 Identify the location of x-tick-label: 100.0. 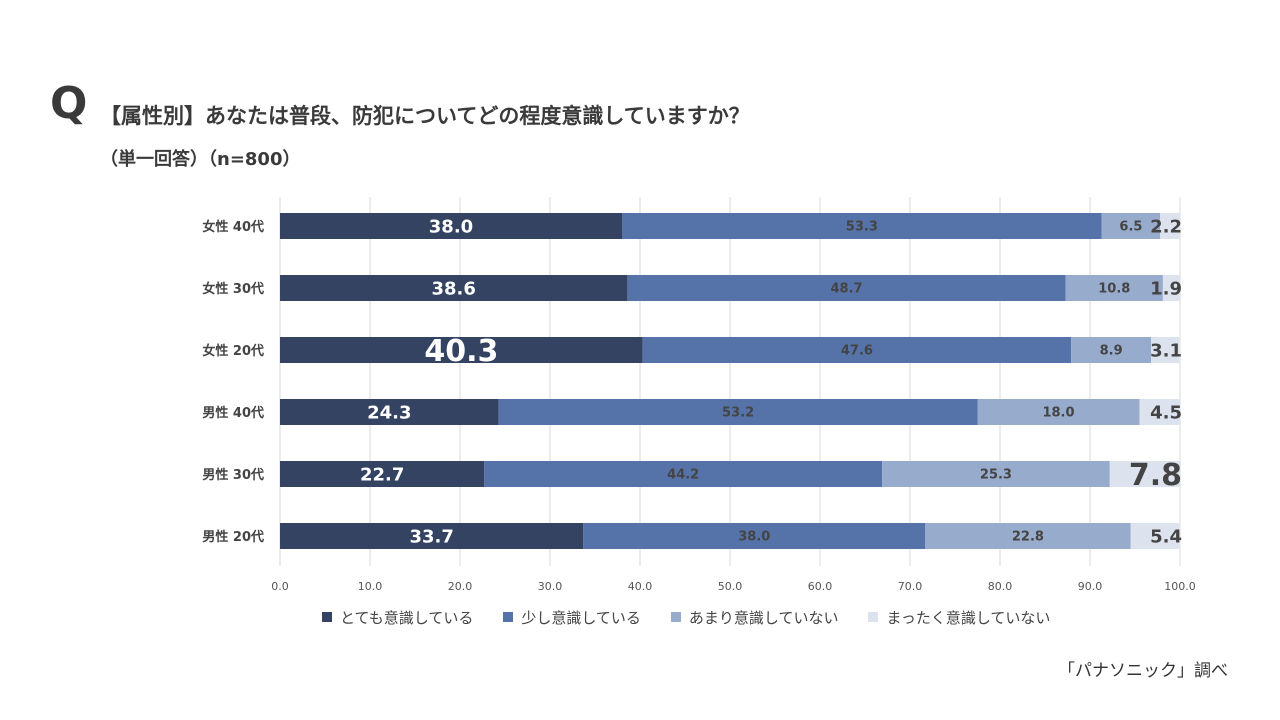
(1180, 586).